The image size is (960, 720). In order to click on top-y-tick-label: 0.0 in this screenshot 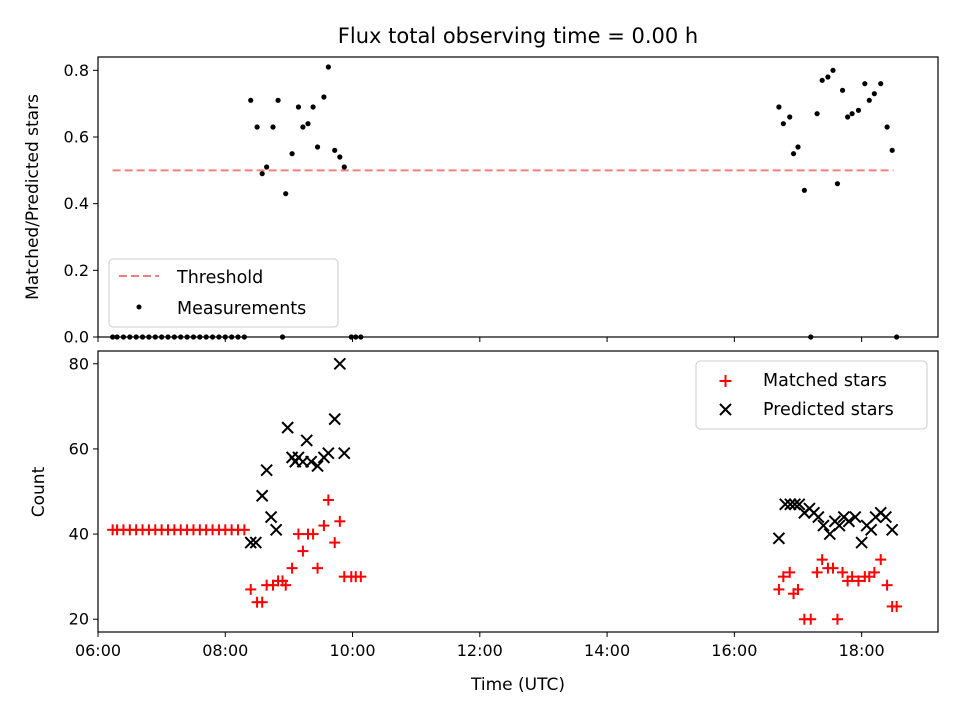, I will do `click(76, 337)`.